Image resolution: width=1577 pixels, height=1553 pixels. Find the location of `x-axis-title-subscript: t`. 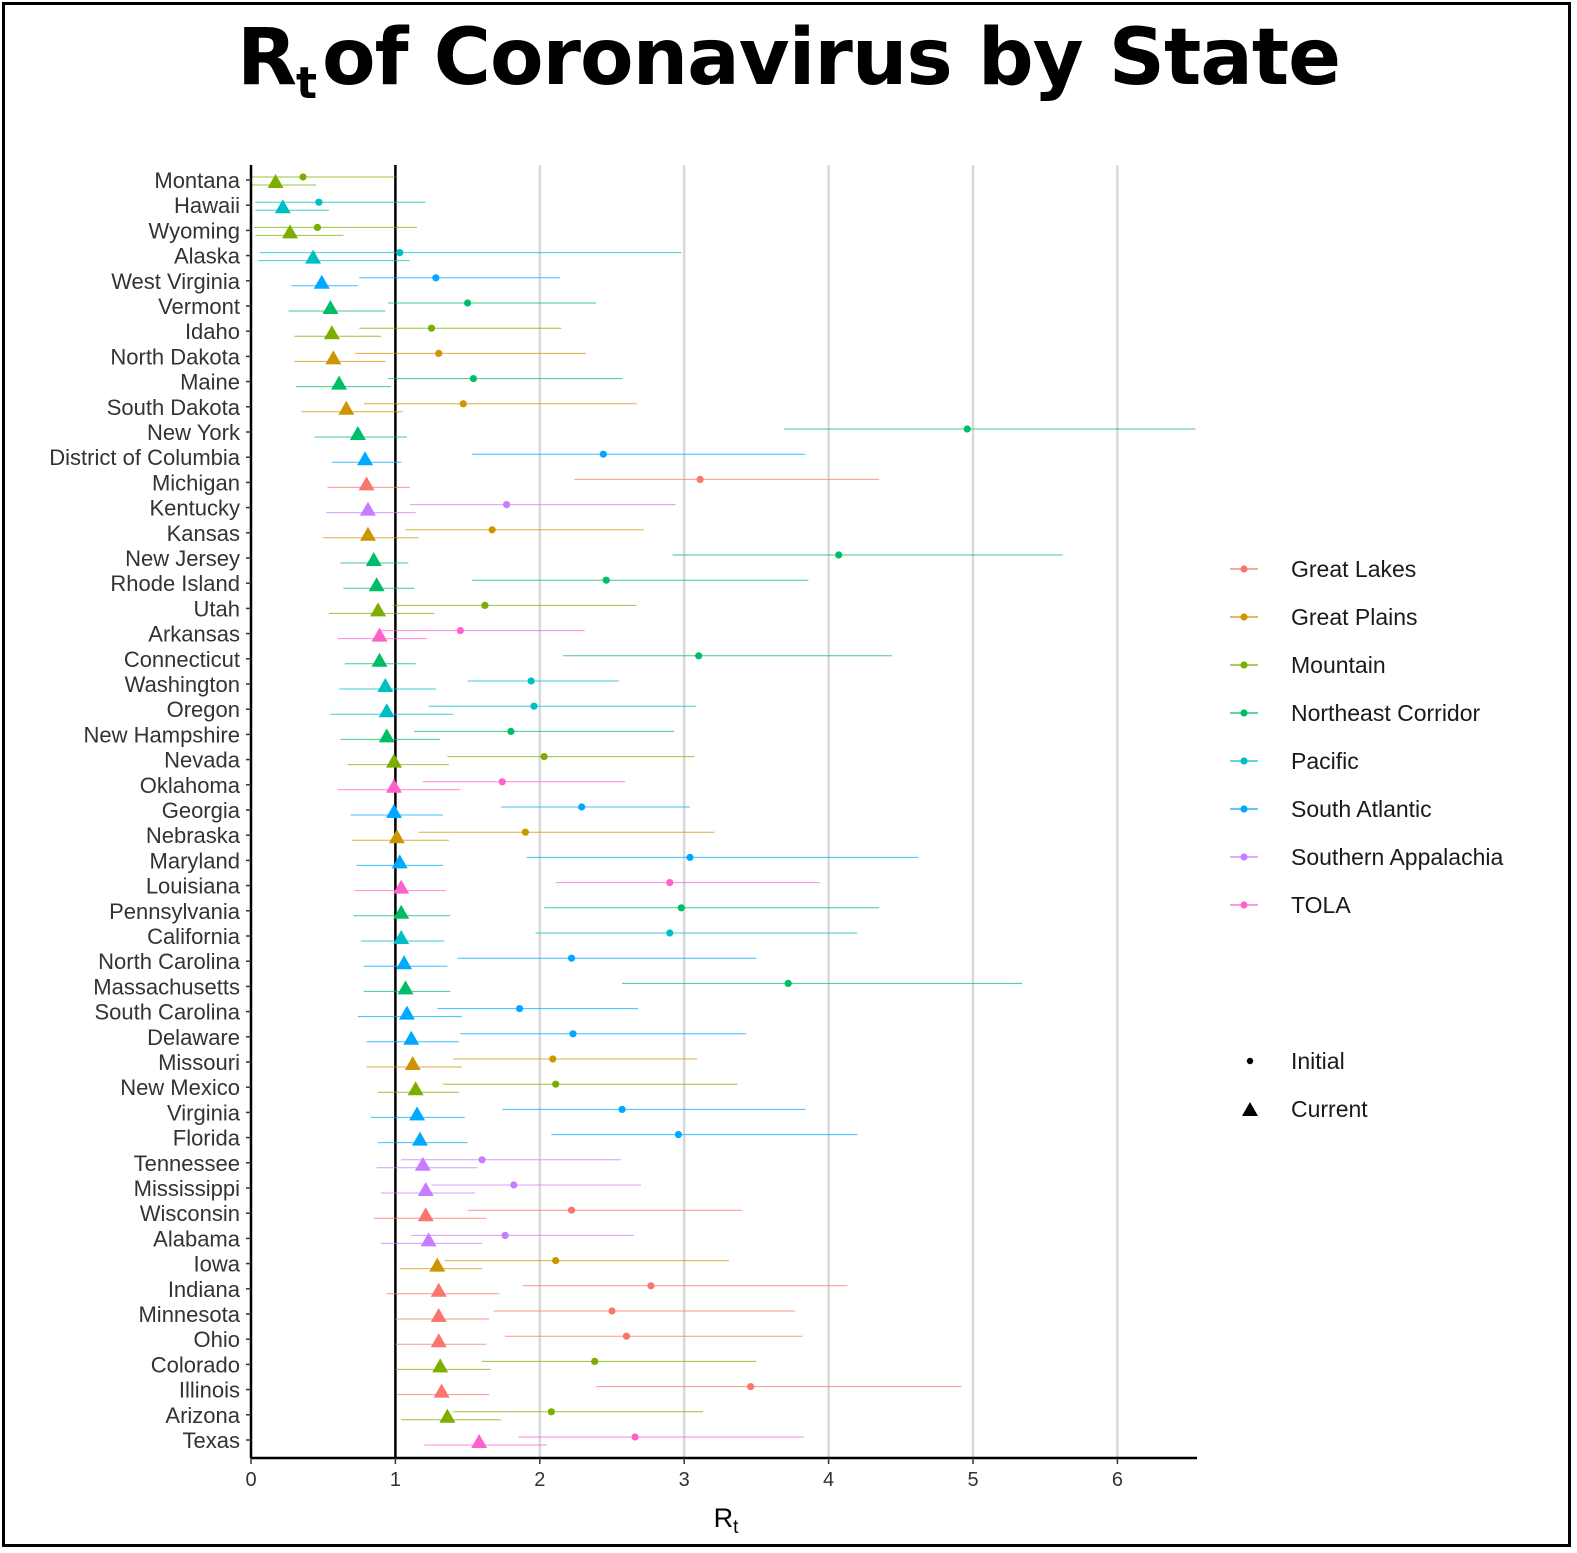

x-axis-title-subscript: t is located at coordinates (736, 1527).